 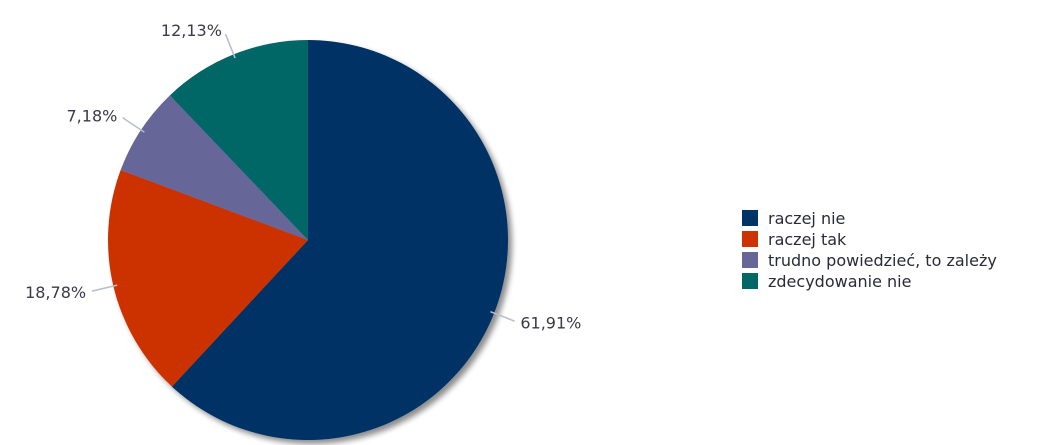 I want to click on legend-swatch-raczej-tak, so click(x=750, y=239).